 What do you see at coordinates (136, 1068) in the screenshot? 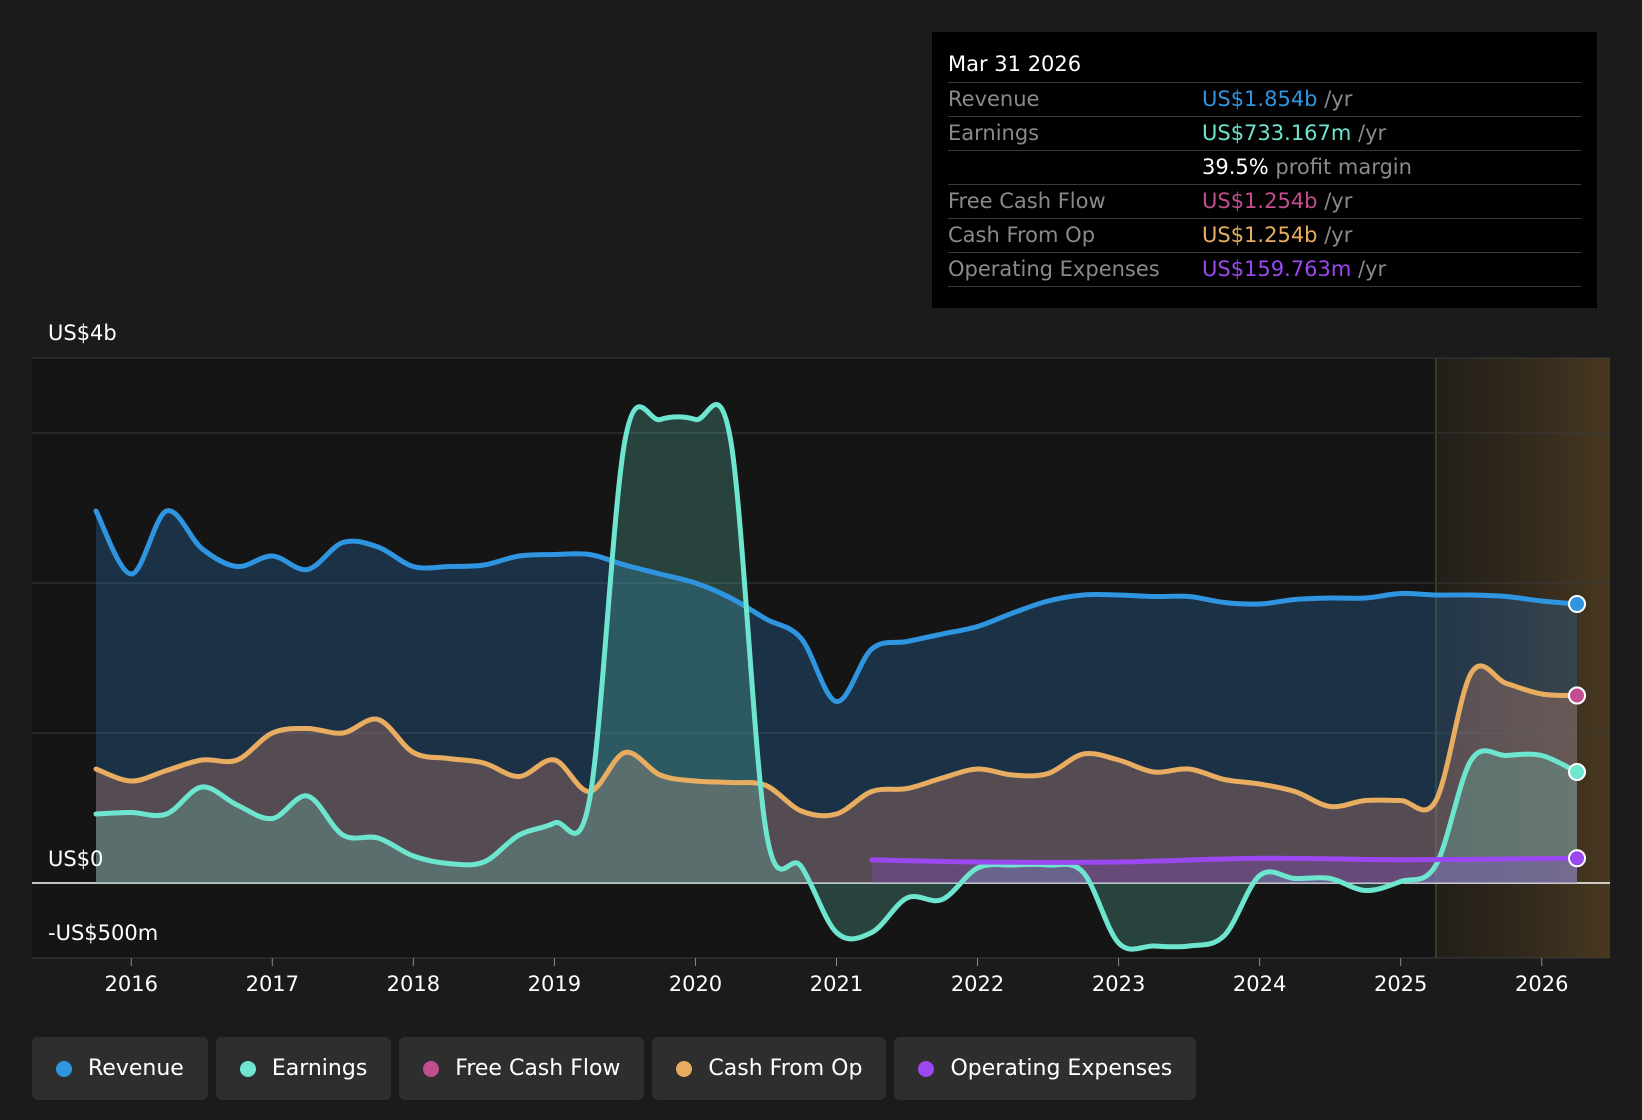
I see `legend-label: Revenue` at bounding box center [136, 1068].